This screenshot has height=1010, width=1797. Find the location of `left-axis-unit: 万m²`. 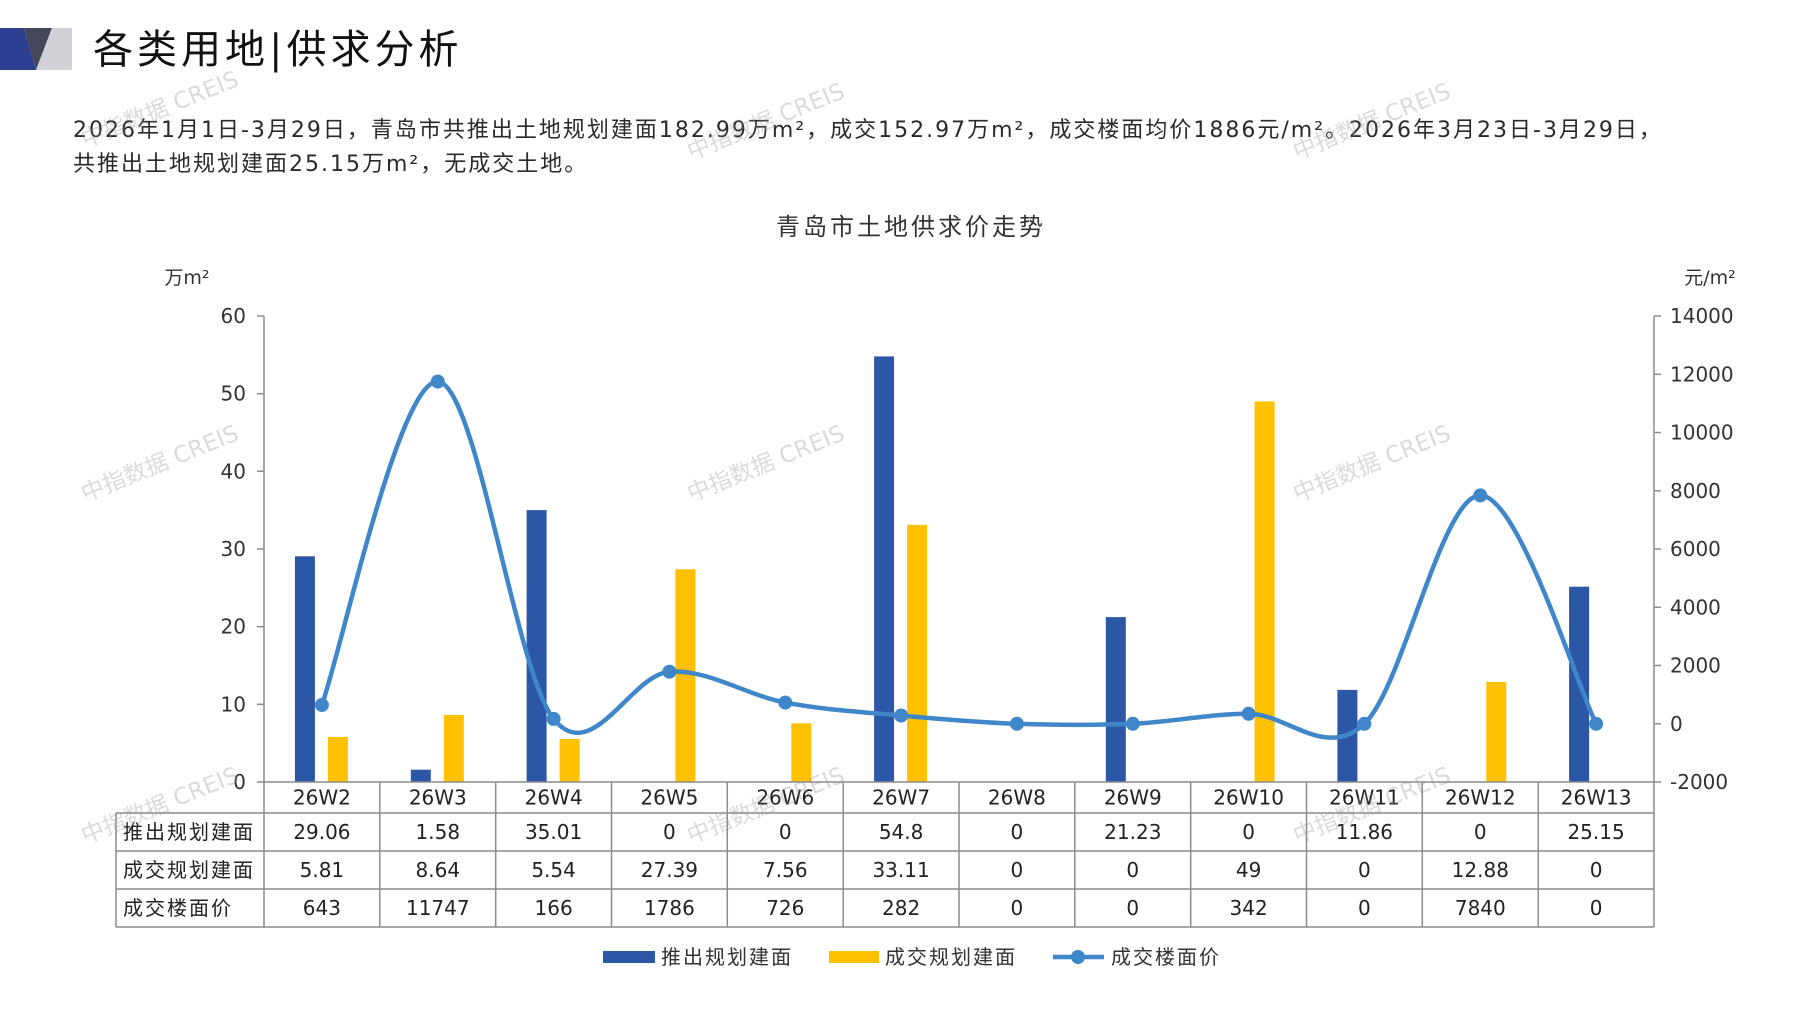

left-axis-unit: 万m² is located at coordinates (186, 278).